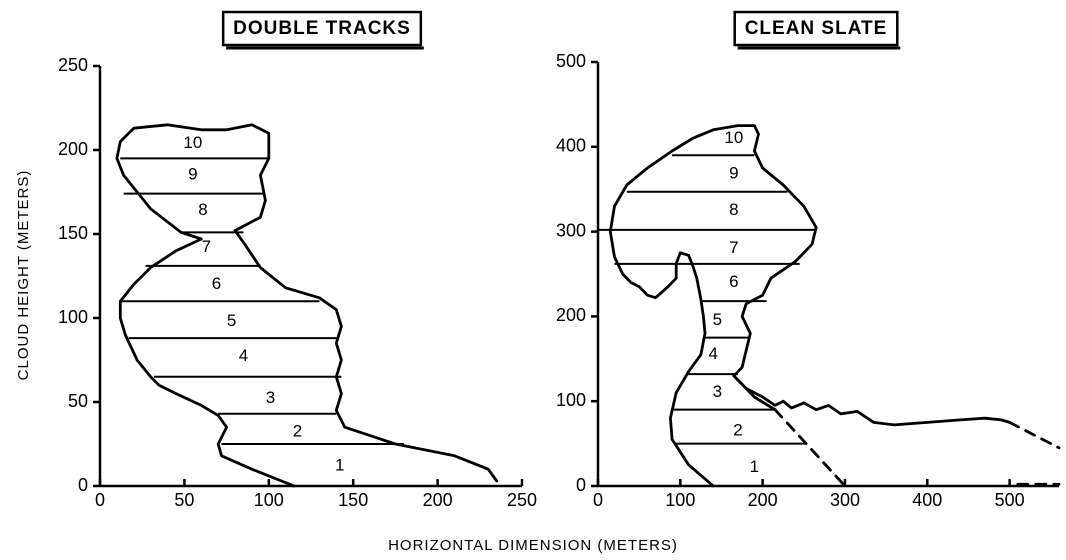  What do you see at coordinates (927, 500) in the screenshot?
I see `x-tick-label: 400` at bounding box center [927, 500].